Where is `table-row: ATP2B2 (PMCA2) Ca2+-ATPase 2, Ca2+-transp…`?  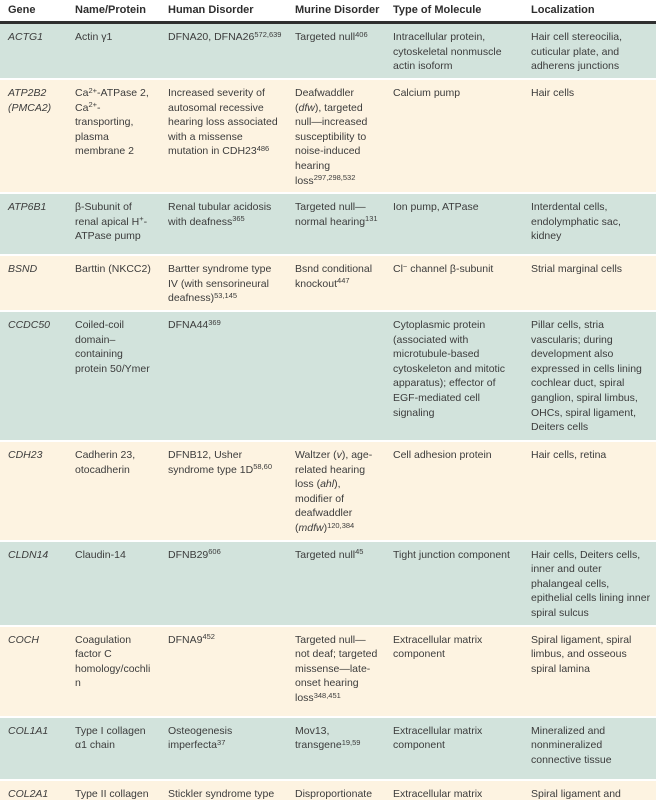
table-row: ATP2B2 (PMCA2) Ca2+-ATPase 2, Ca2+-transp… is located at coordinates (328, 135).